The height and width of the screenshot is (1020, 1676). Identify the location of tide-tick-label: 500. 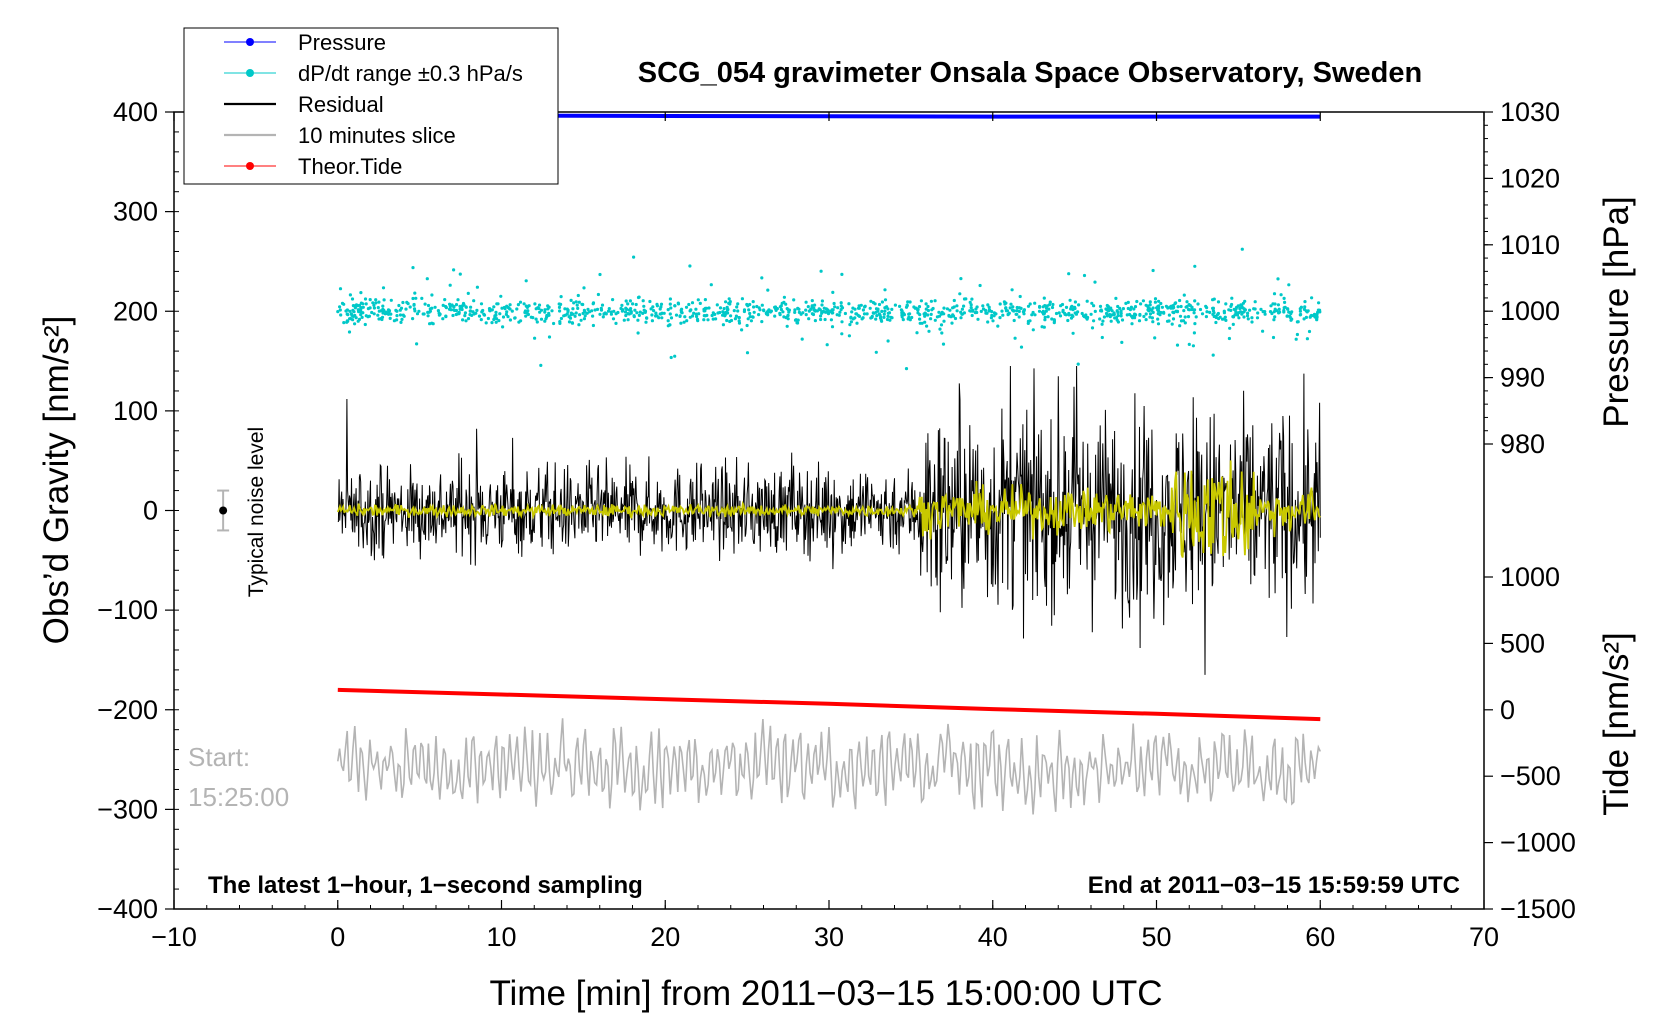
(1522, 643).